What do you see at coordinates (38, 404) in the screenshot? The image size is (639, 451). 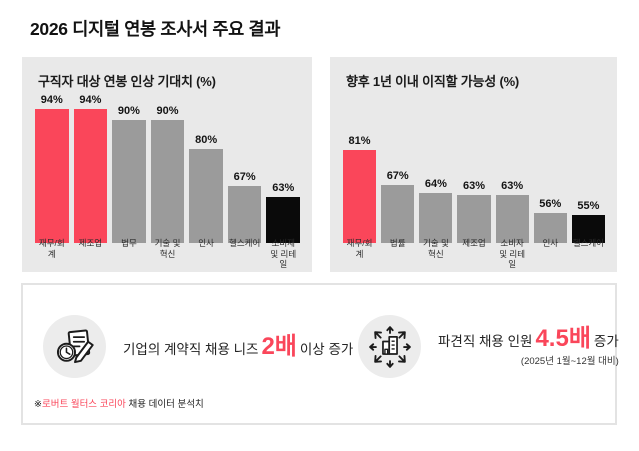 I see `footnote-marker: ※` at bounding box center [38, 404].